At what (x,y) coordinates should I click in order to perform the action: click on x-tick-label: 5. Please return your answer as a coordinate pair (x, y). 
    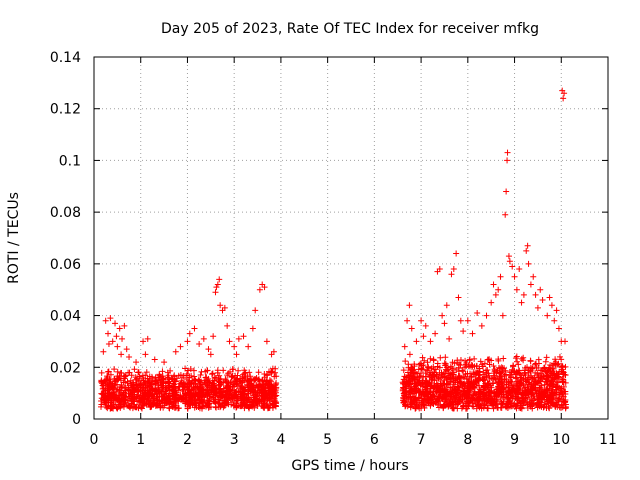
    Looking at the image, I should click on (327, 440).